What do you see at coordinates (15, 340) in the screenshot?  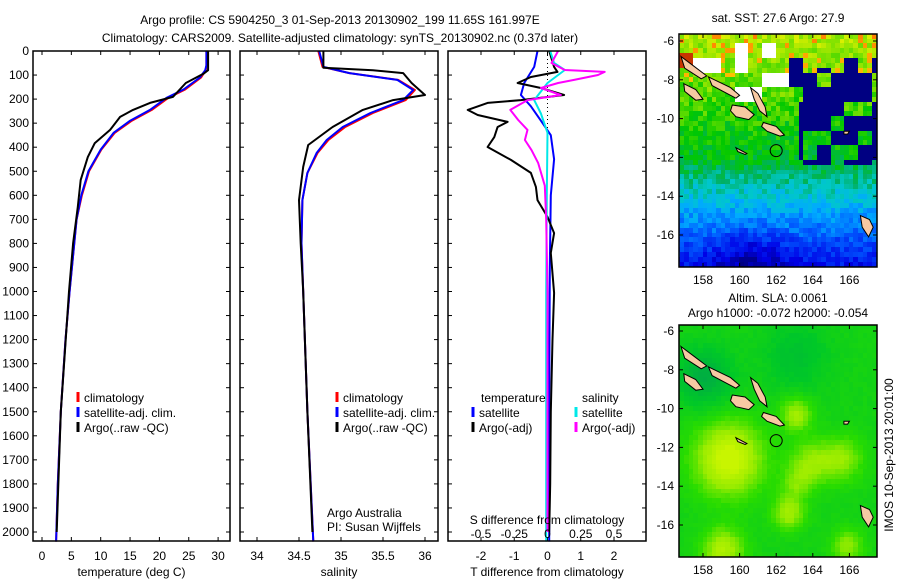 I see `depth-tick-label: 1200` at bounding box center [15, 340].